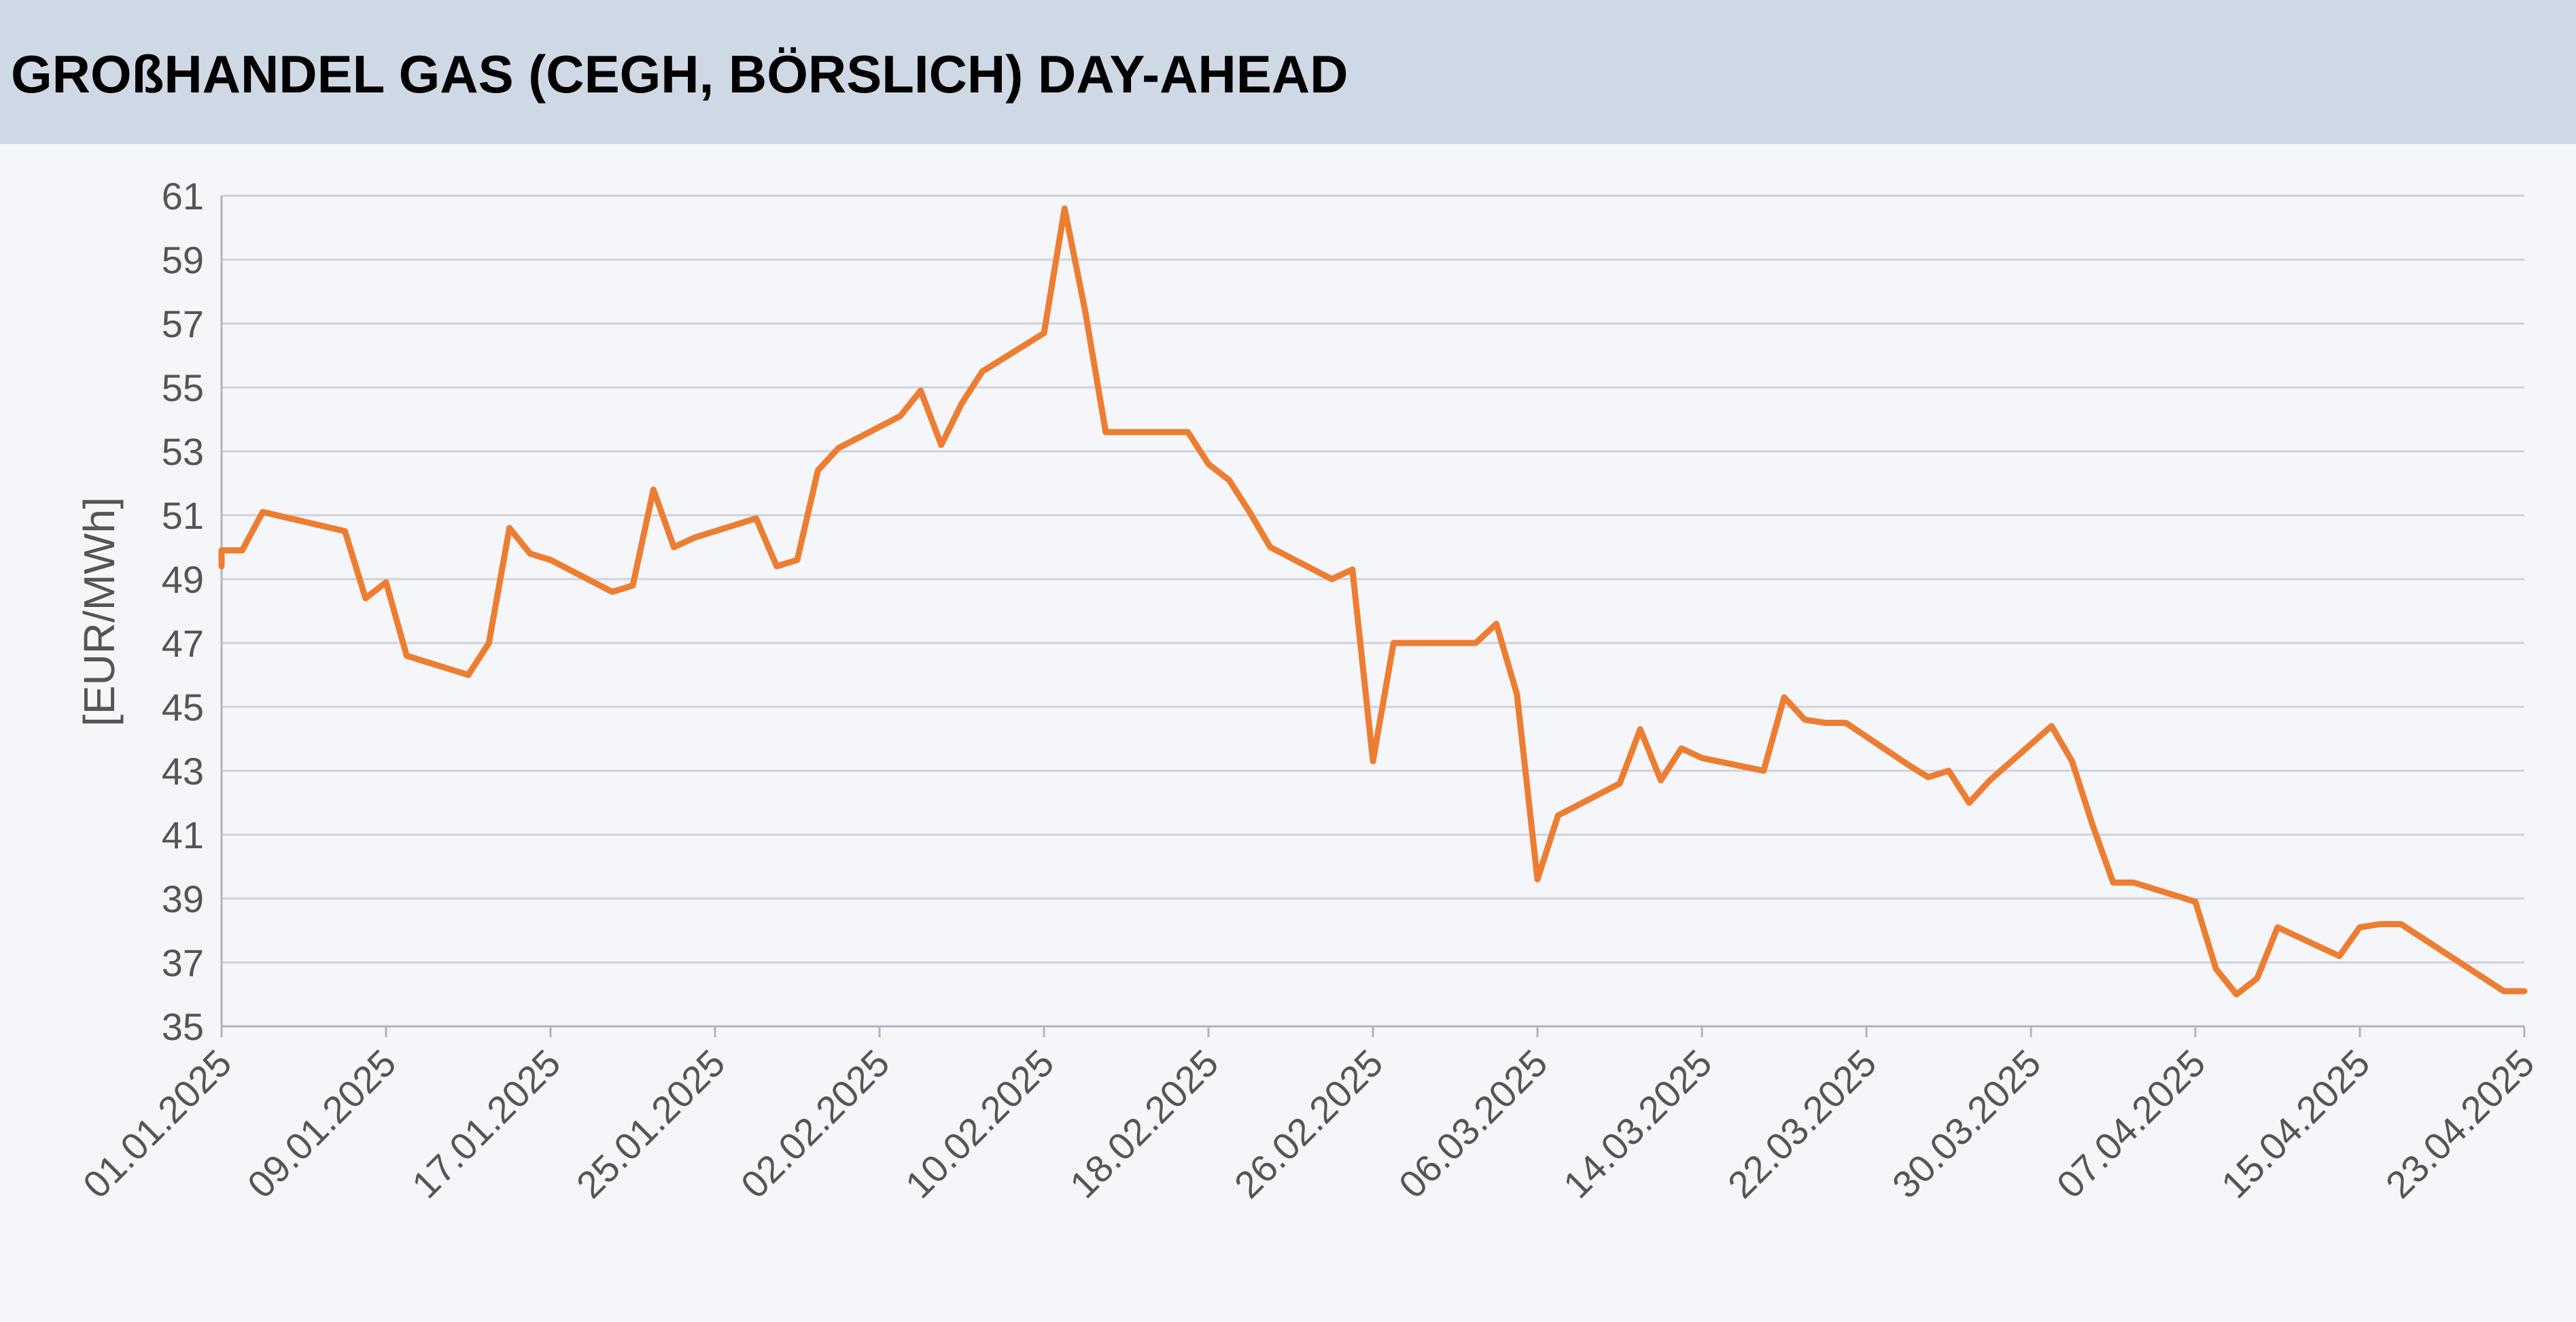 The height and width of the screenshot is (1322, 2576). I want to click on y-tick-label: 41, so click(183, 835).